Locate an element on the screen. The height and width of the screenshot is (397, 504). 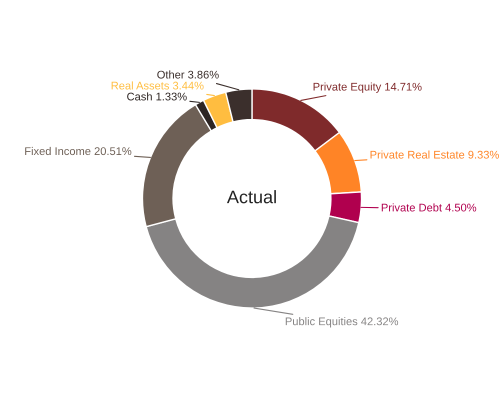
text: Actual is located at coordinates (251, 197).